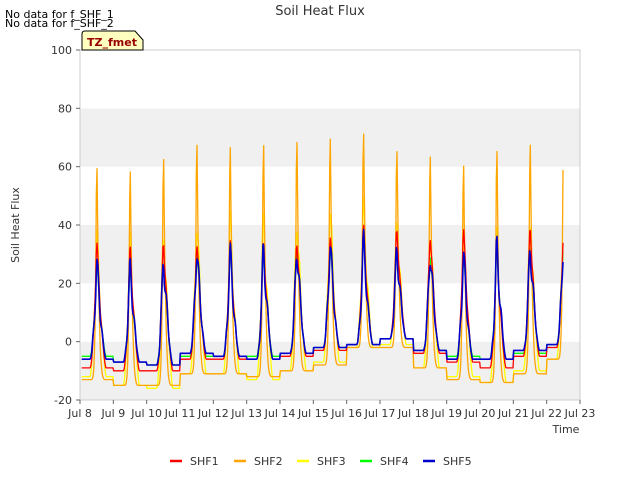 The height and width of the screenshot is (480, 640). What do you see at coordinates (180, 413) in the screenshot?
I see `x-tick-label: Jul 11` at bounding box center [180, 413].